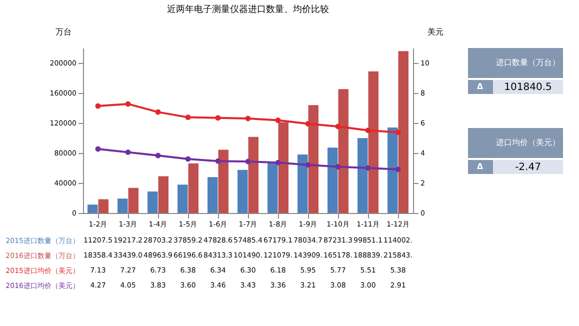 Image resolution: width=579 pixels, height=326 pixels. Describe the element at coordinates (528, 167) in the screenshot. I see `text: -2.47` at that location.